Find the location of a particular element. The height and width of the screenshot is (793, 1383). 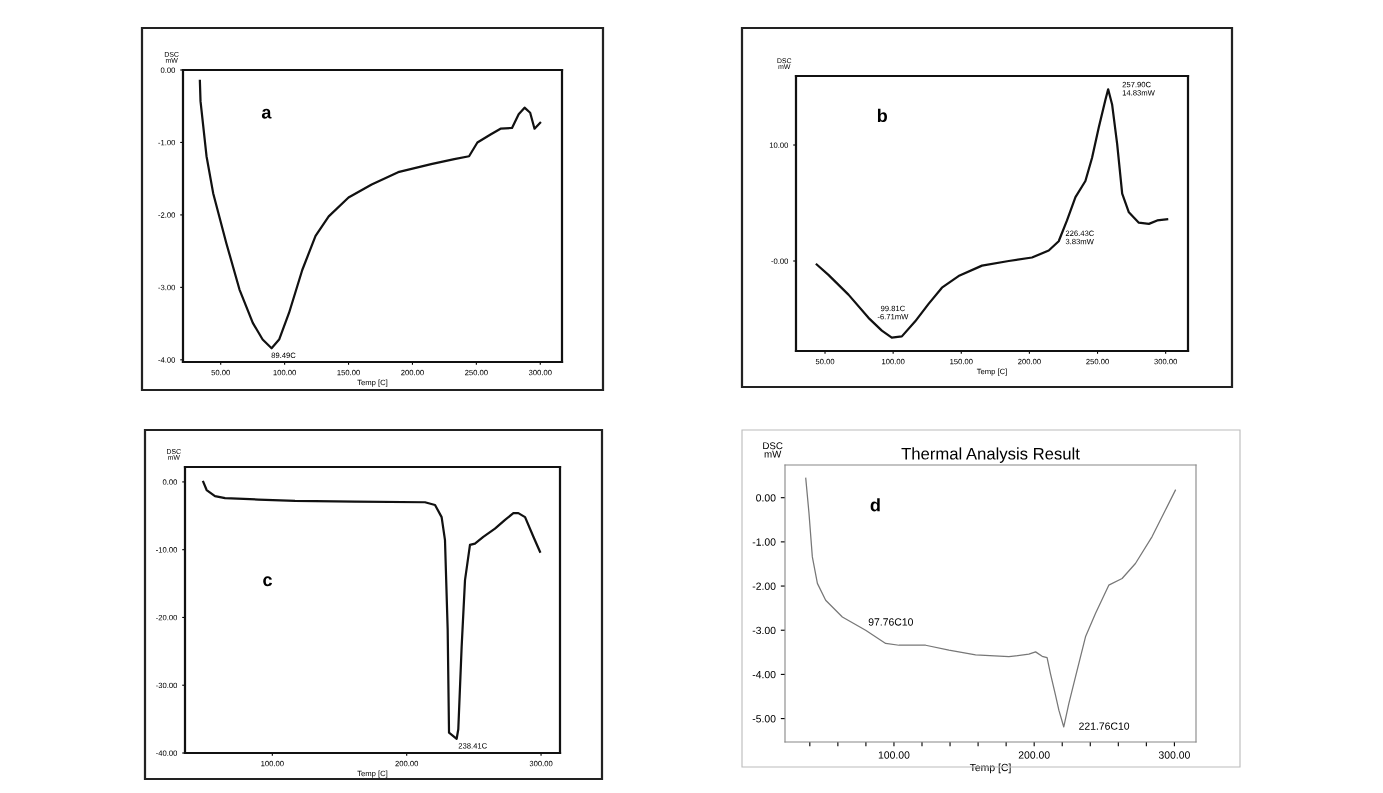

annotation: b is located at coordinates (882, 115).